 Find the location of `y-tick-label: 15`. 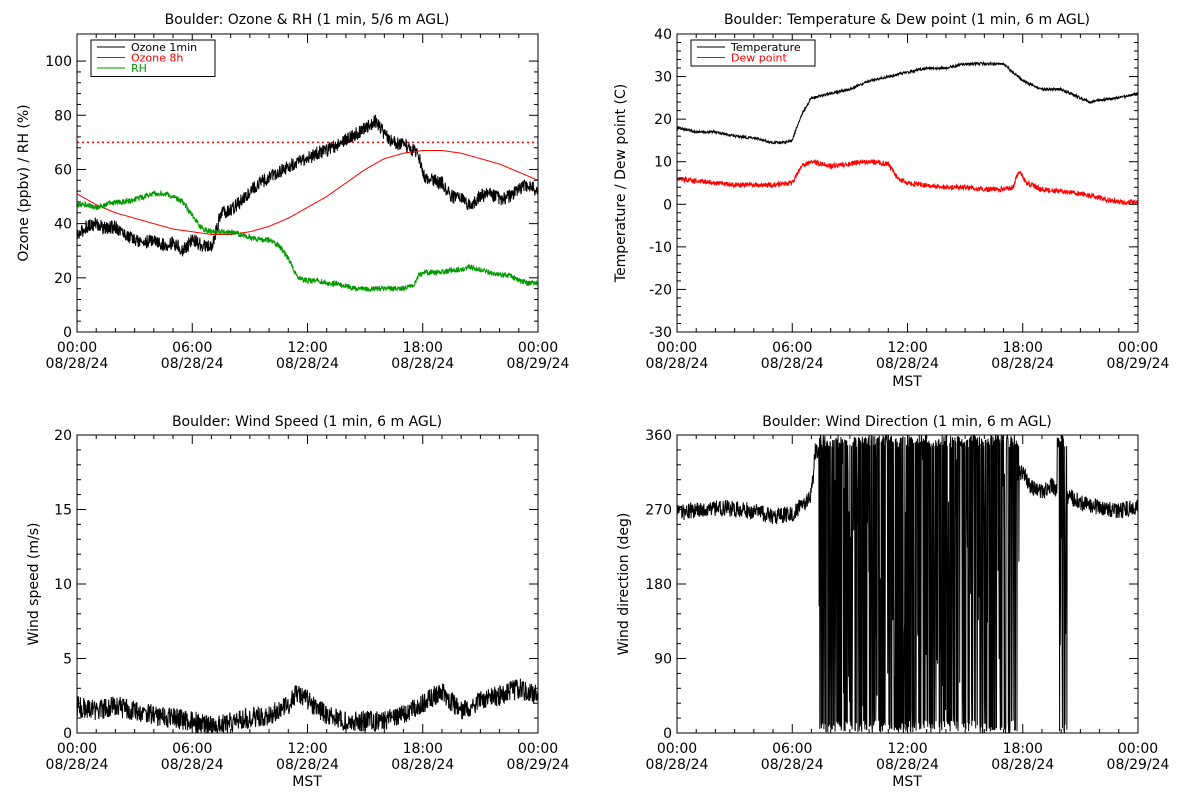

y-tick-label: 15 is located at coordinates (63, 511).